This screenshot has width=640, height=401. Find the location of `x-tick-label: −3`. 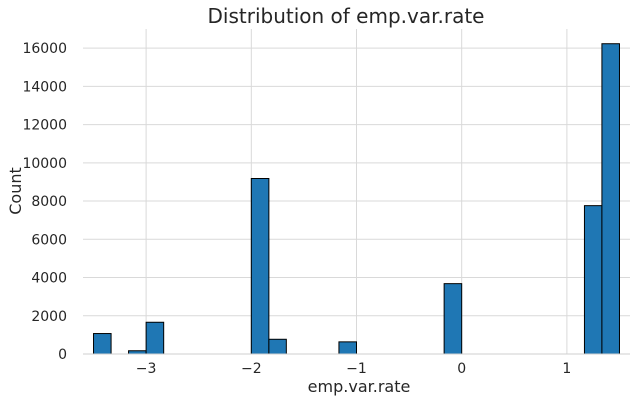

x-tick-label: −3 is located at coordinates (146, 369).